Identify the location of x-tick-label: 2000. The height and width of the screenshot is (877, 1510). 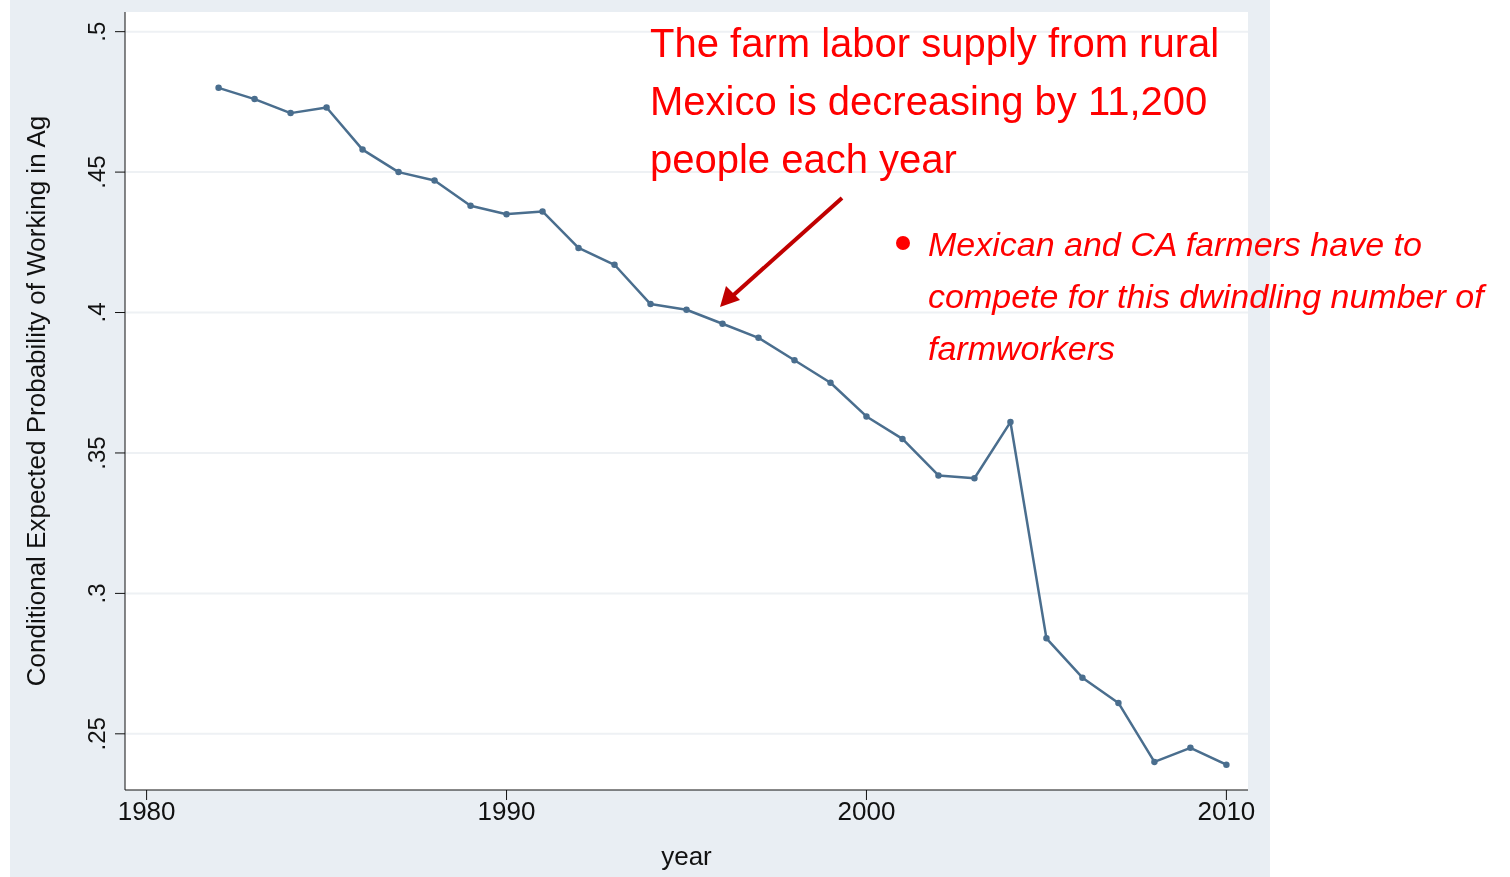
(866, 811).